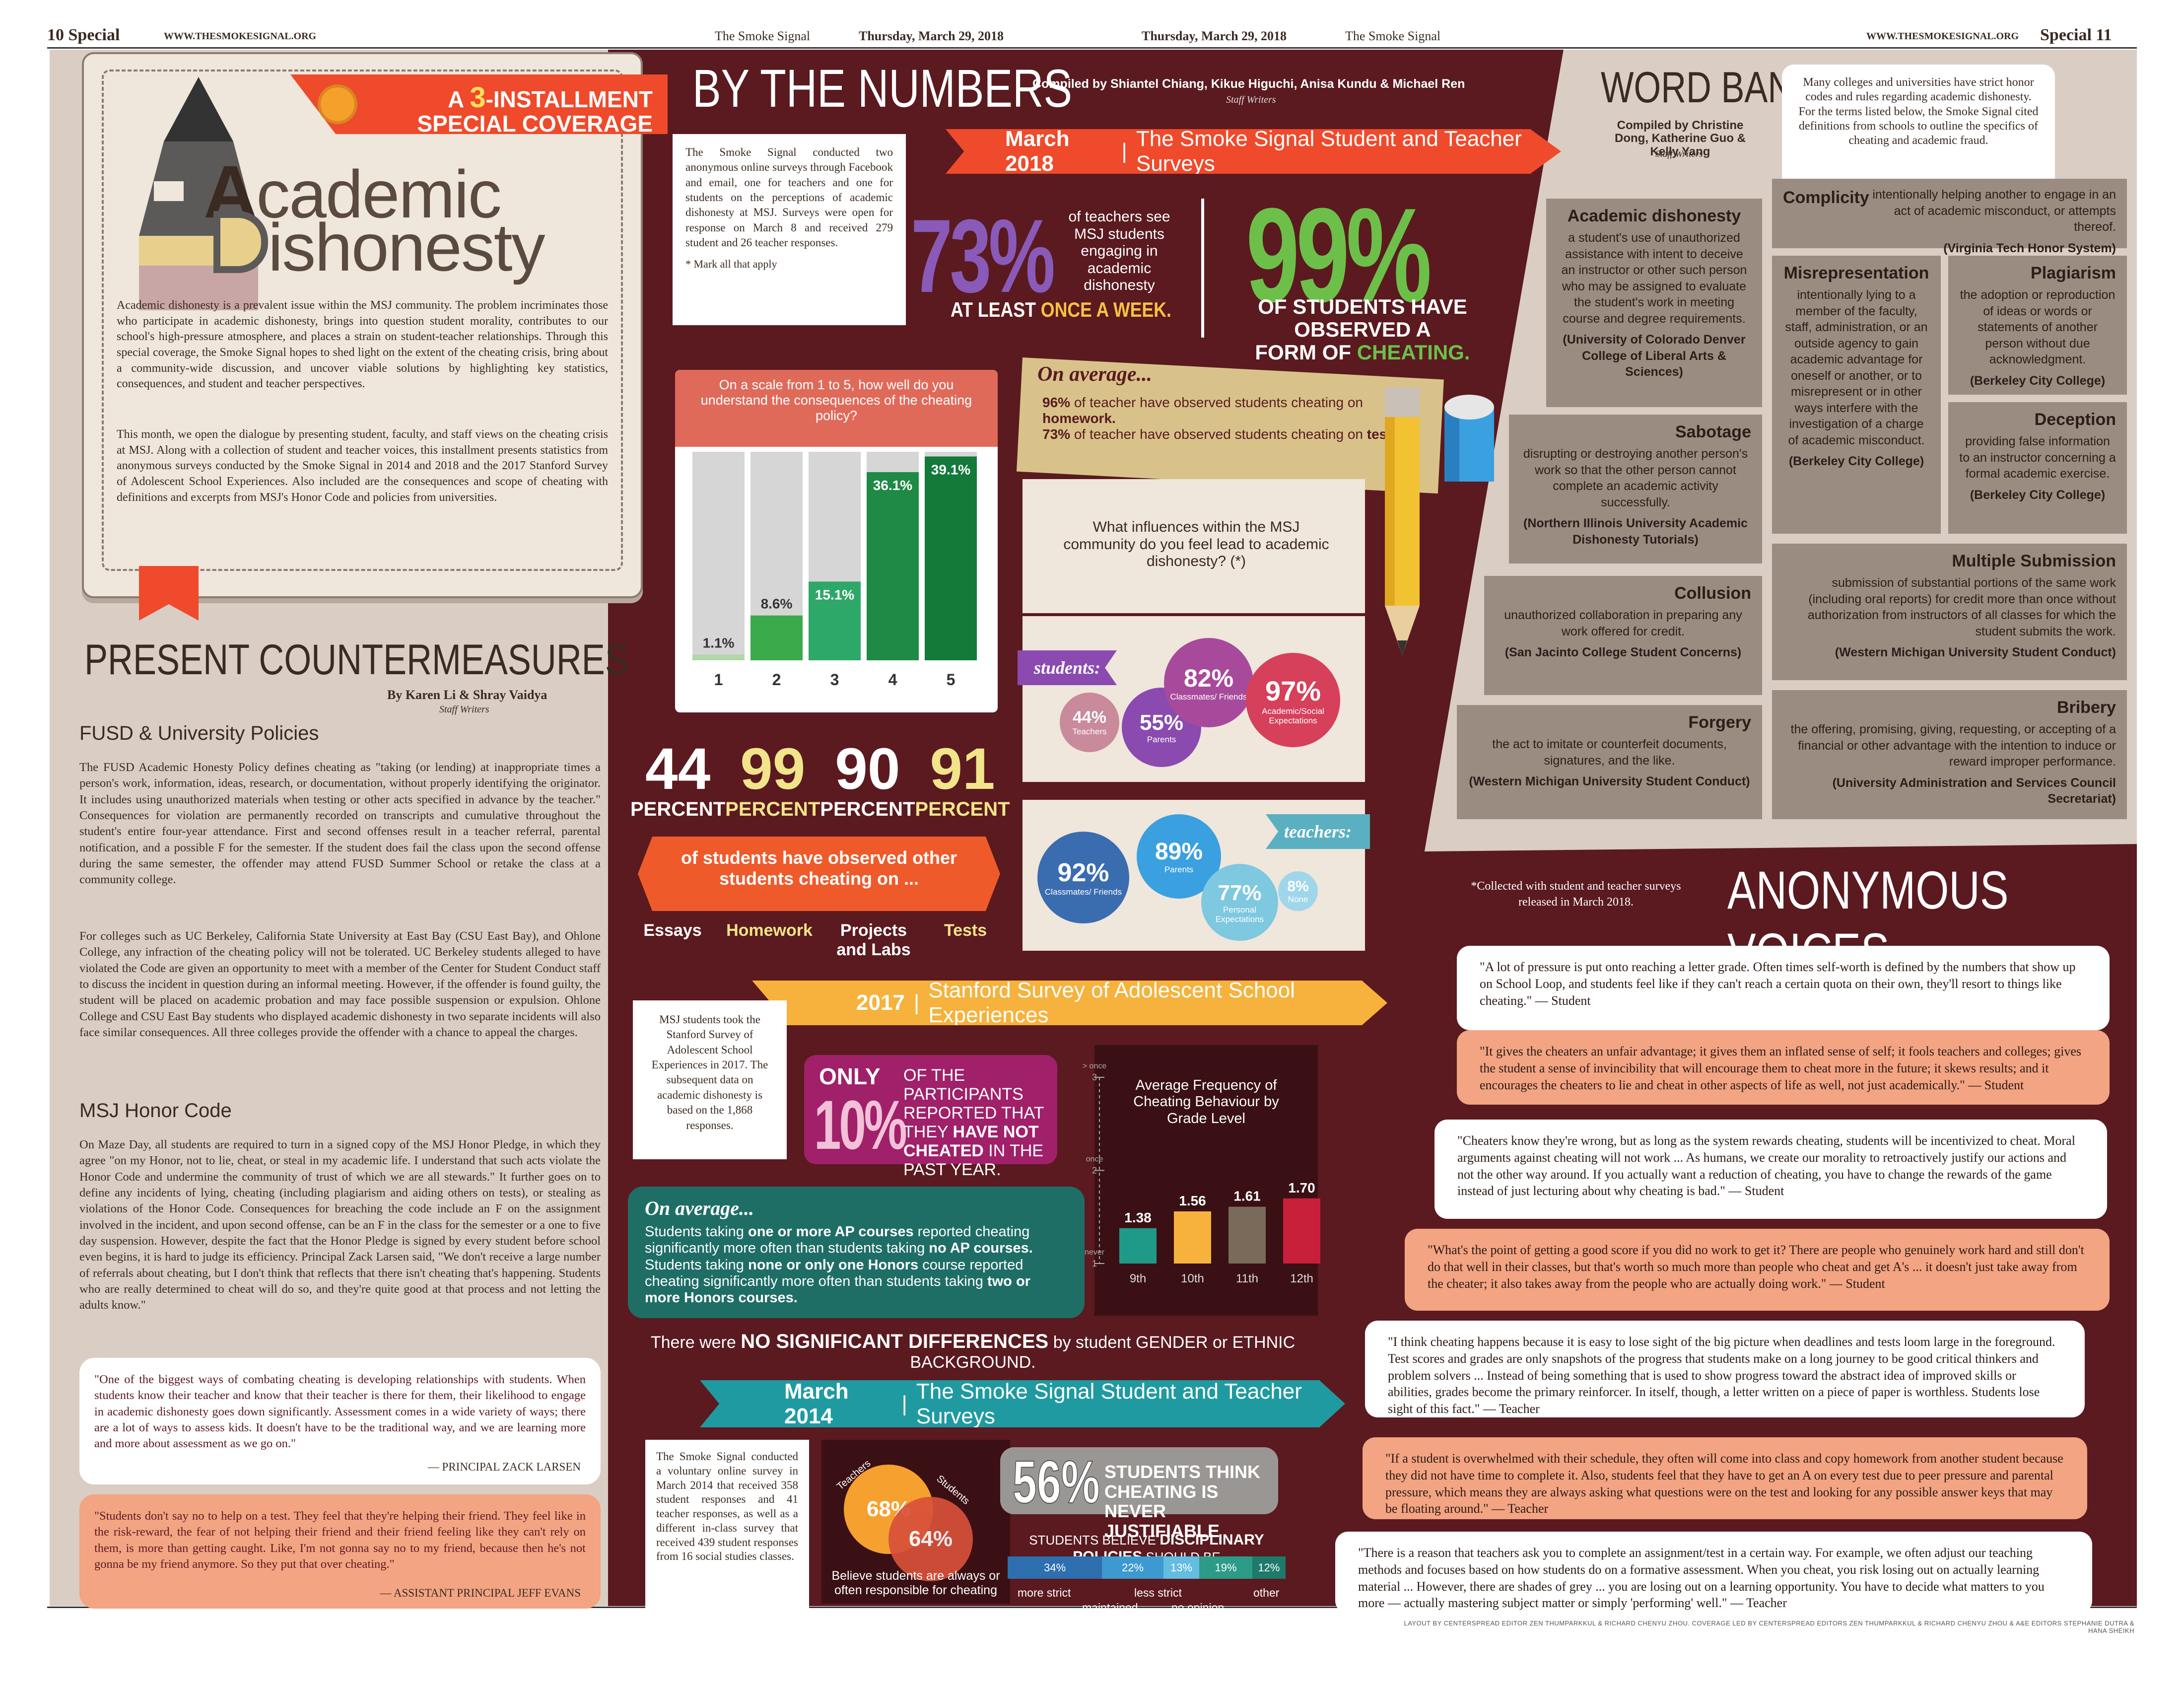 The height and width of the screenshot is (1688, 2184). Describe the element at coordinates (1138, 1217) in the screenshot. I see `grade-bar-value: 1.38` at that location.